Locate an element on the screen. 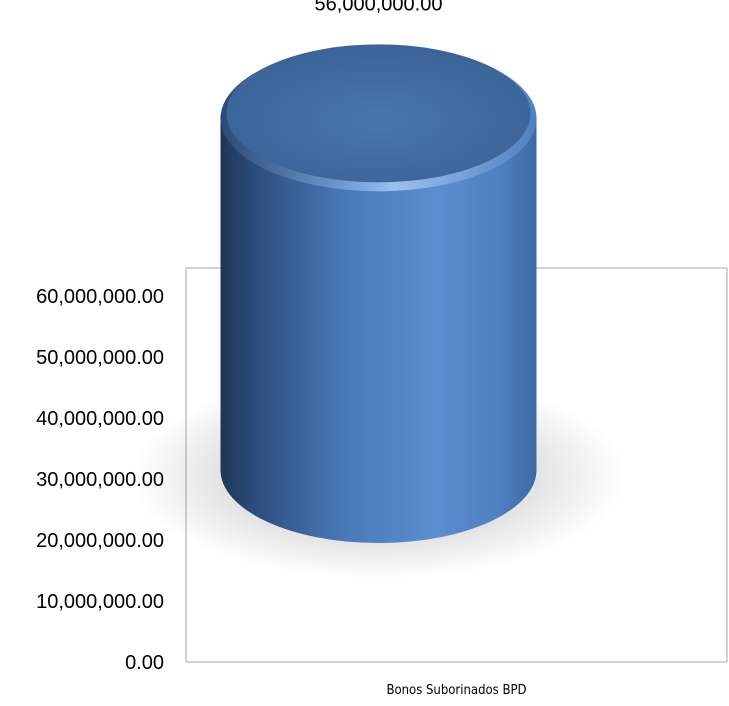 Image resolution: width=729 pixels, height=706 pixels. x-category-label: Bonos Suborinados BPD is located at coordinates (456, 690).